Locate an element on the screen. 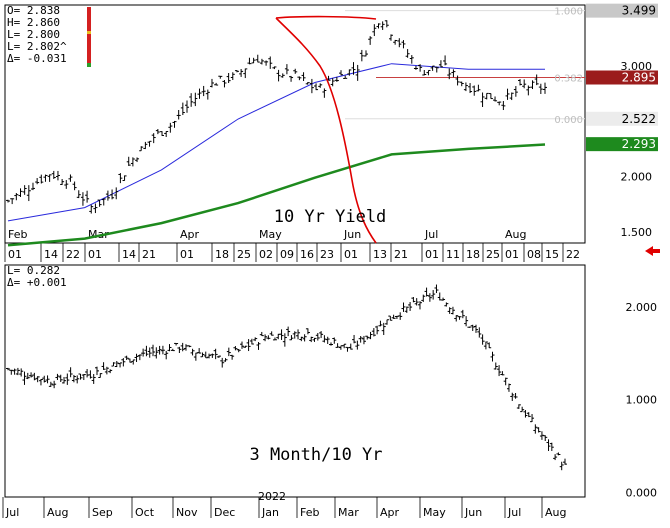 Image resolution: width=670 pixels, height=528 pixels. upper-month-label: Feb is located at coordinates (17, 234).